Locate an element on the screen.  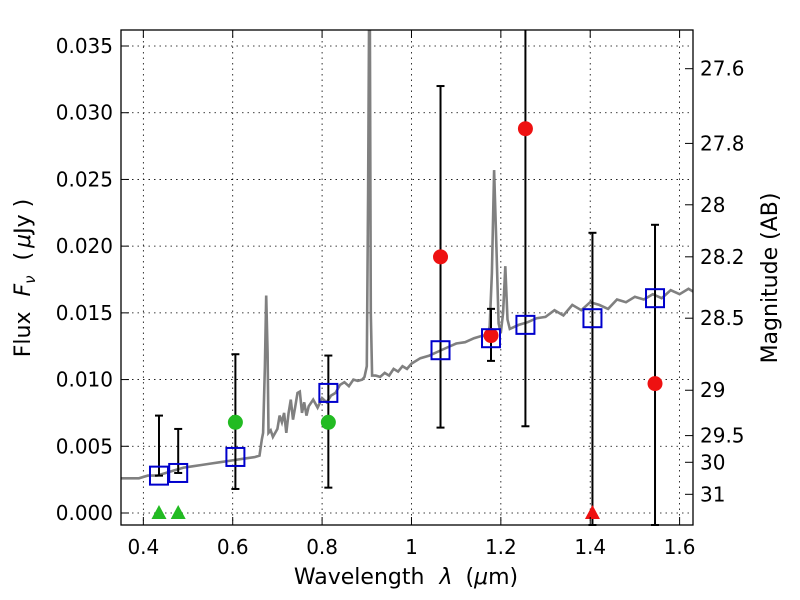
y2-tick-label: 28.2 is located at coordinates (722, 257).